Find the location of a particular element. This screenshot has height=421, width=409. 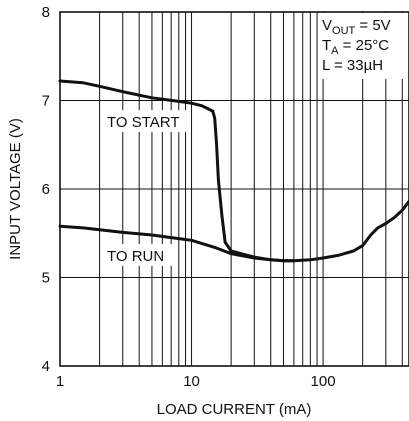

y-tick-label-4: 4 is located at coordinates (46, 366).